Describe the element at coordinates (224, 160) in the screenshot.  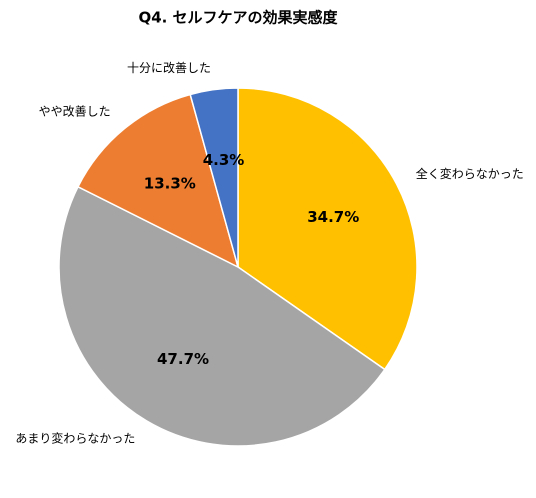
I see `value-label: 4.3%` at that location.